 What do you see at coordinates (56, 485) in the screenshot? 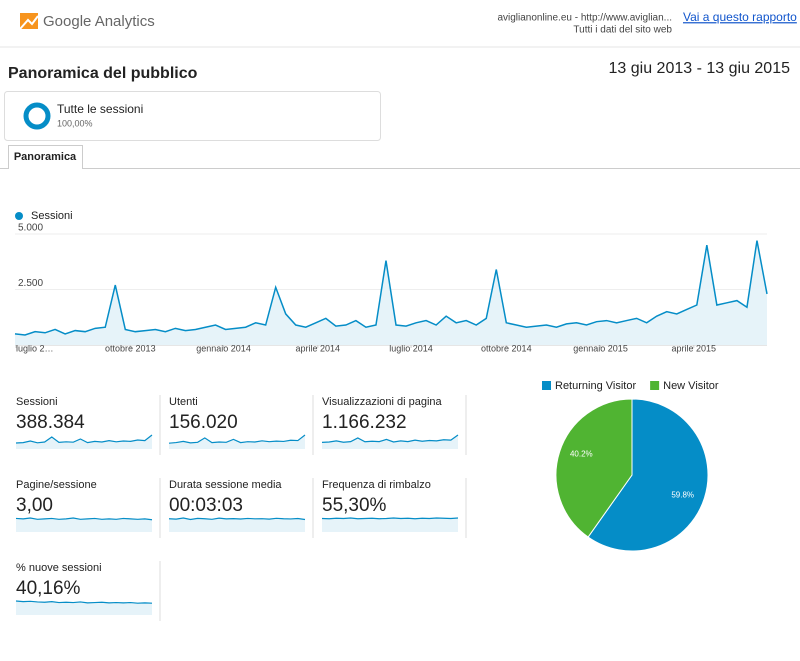
I see `metric-label: Pagine/sessione` at bounding box center [56, 485].